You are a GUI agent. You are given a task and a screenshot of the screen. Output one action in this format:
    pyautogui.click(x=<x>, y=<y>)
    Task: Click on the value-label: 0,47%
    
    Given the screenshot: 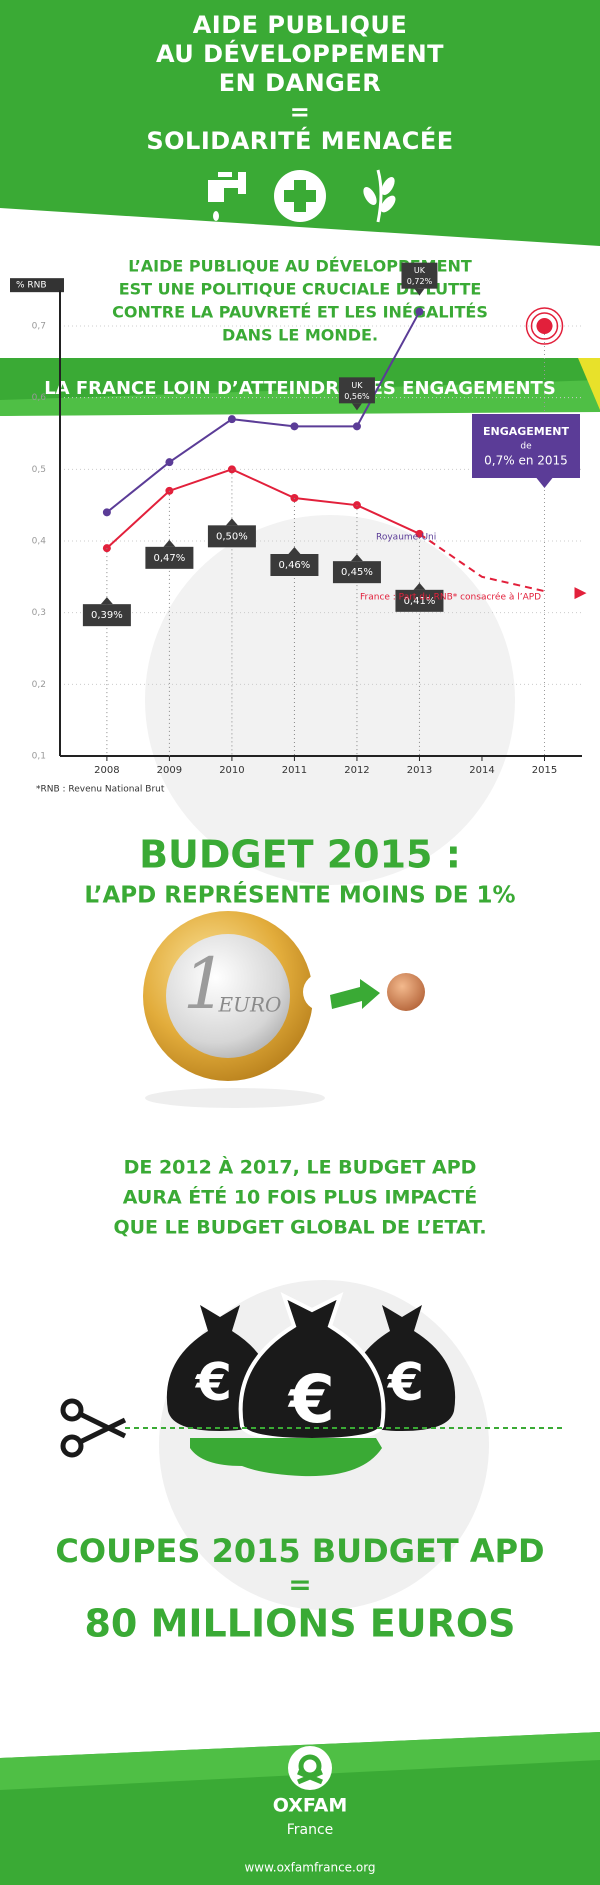 What is the action you would take?
    pyautogui.click(x=170, y=558)
    